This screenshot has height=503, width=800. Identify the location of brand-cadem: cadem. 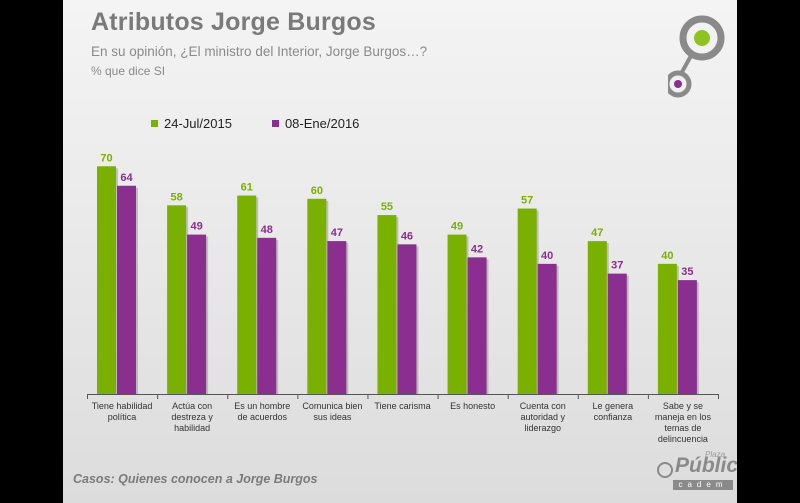
(703, 485).